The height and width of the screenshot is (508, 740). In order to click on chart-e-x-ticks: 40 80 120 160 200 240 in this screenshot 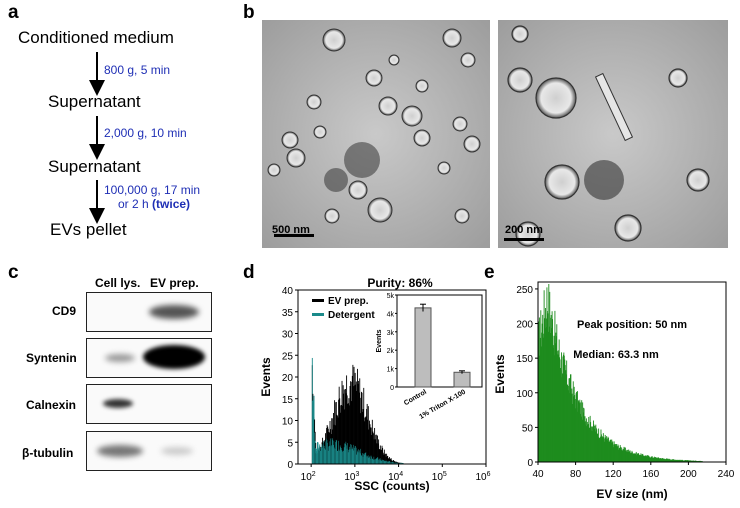, I will do `click(633, 471)`.